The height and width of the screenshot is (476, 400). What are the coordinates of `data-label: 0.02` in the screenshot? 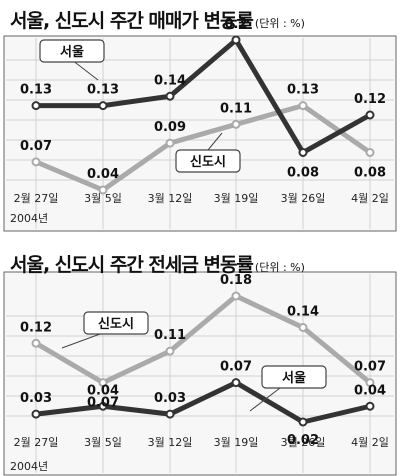 It's located at (303, 440).